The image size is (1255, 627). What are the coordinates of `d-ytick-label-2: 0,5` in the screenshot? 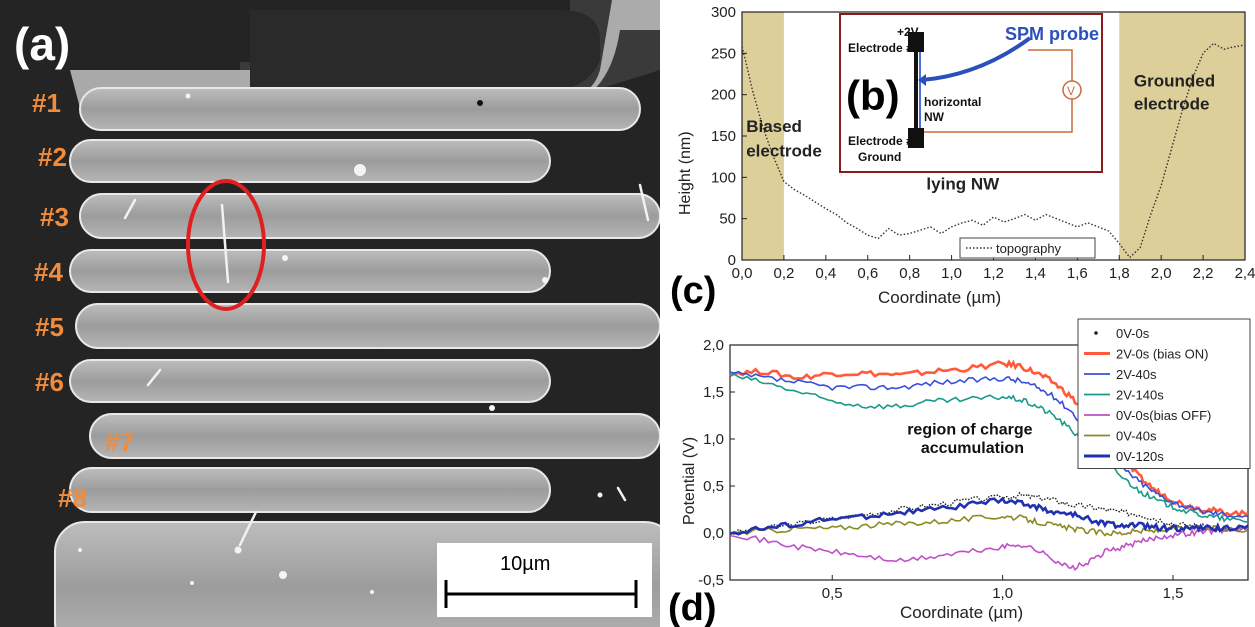 It's located at (713, 486).